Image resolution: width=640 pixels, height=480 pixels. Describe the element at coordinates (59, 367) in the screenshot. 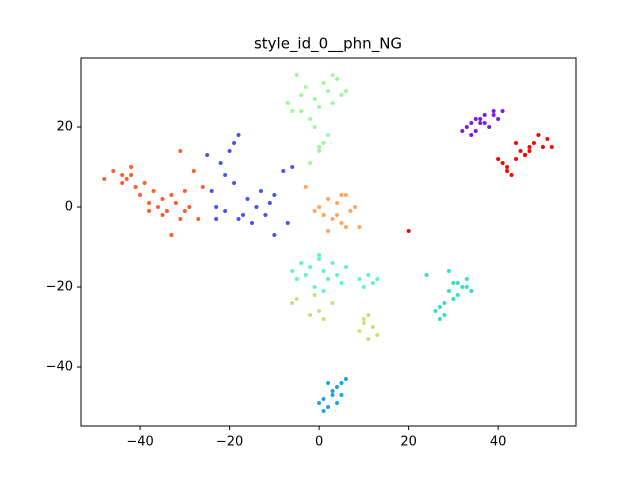

I see `y-tick-label: −40` at that location.